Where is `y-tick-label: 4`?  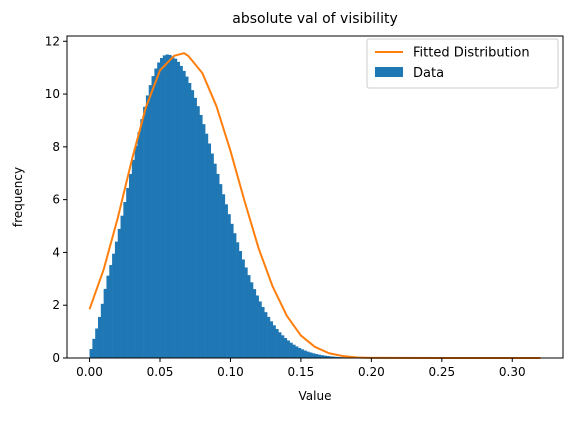 y-tick-label: 4 is located at coordinates (56, 252).